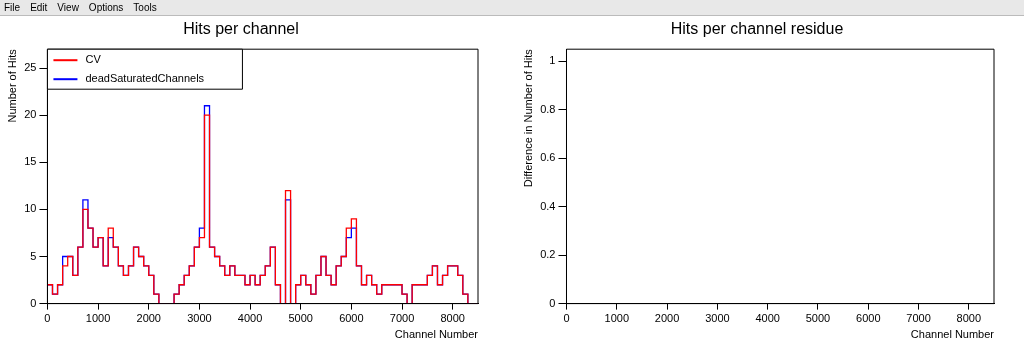 This screenshot has width=1024, height=343. I want to click on y-tick-label: 15, so click(30, 161).